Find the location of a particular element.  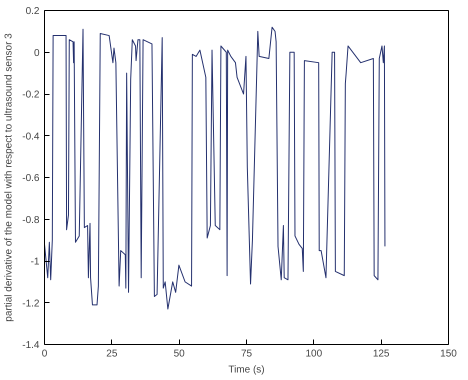

x-tick-label: 150 is located at coordinates (449, 354).